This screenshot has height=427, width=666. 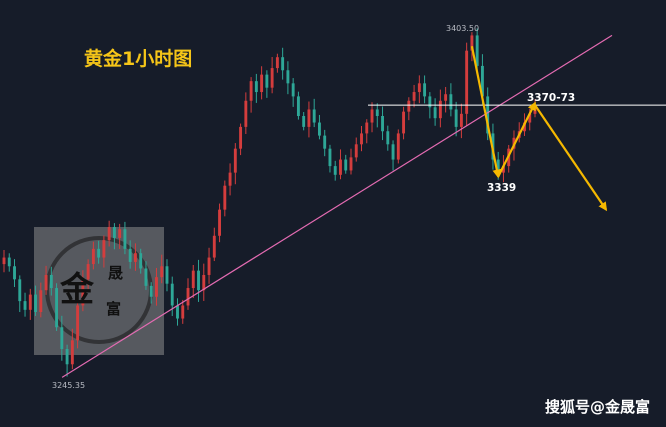 What do you see at coordinates (502, 187) in the screenshot?
I see `support-label: 3339` at bounding box center [502, 187].